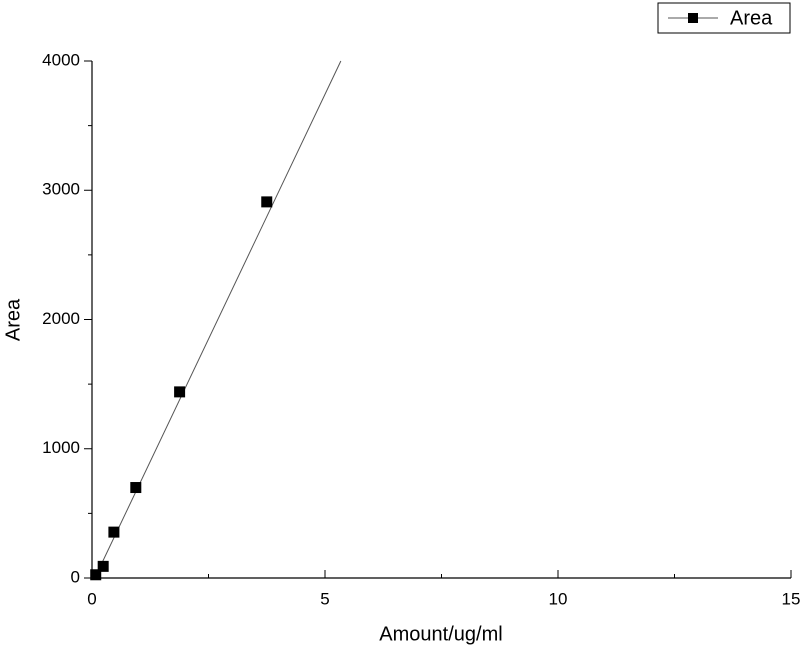 The height and width of the screenshot is (655, 811). I want to click on y-tick-label: 0, so click(75, 576).